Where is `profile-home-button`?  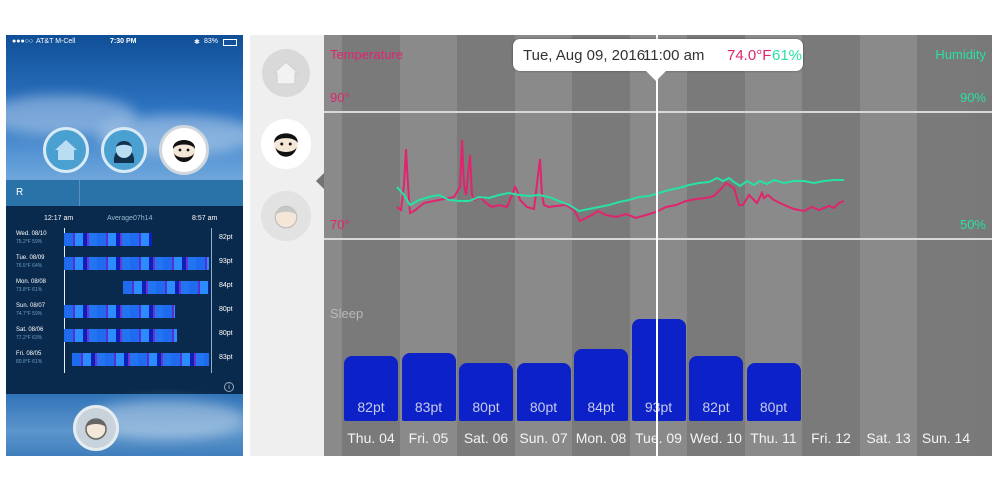
profile-home-button is located at coordinates (66, 150).